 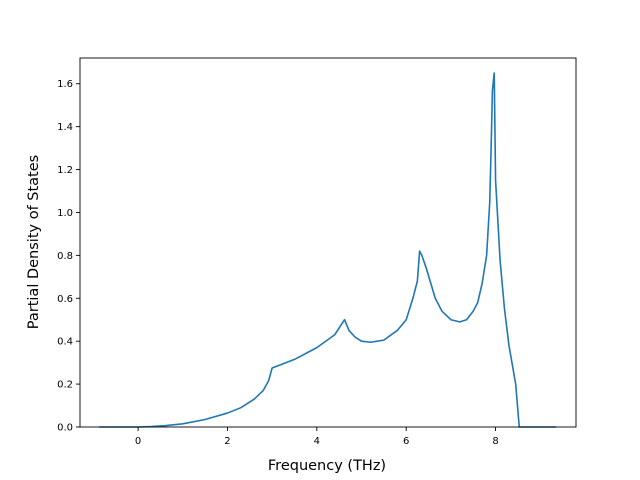 I want to click on y-tick-label: 0.0, so click(x=65, y=428).